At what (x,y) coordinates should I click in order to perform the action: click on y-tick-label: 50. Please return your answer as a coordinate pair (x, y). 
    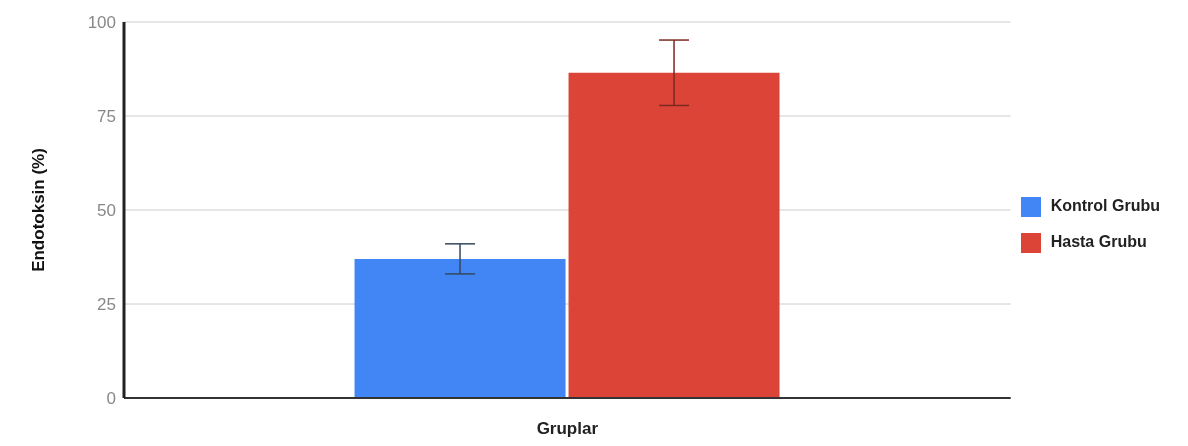
    Looking at the image, I should click on (106, 211).